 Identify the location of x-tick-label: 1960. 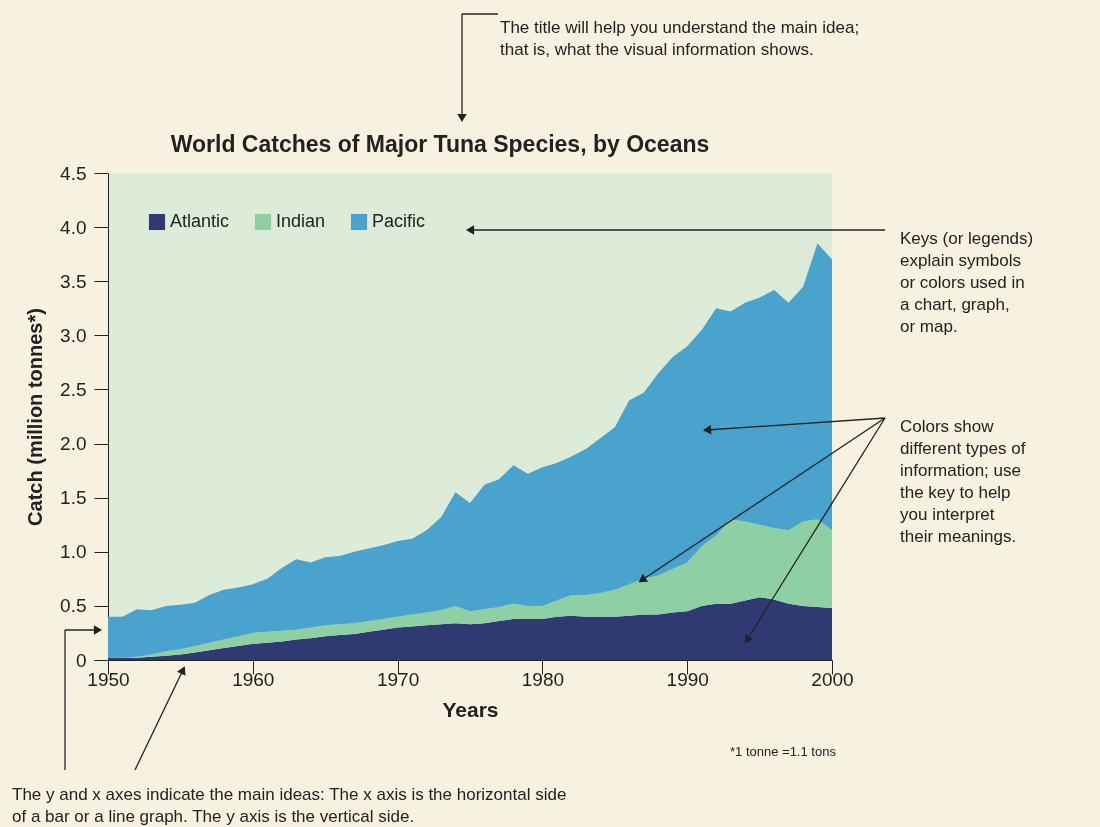
(253, 679).